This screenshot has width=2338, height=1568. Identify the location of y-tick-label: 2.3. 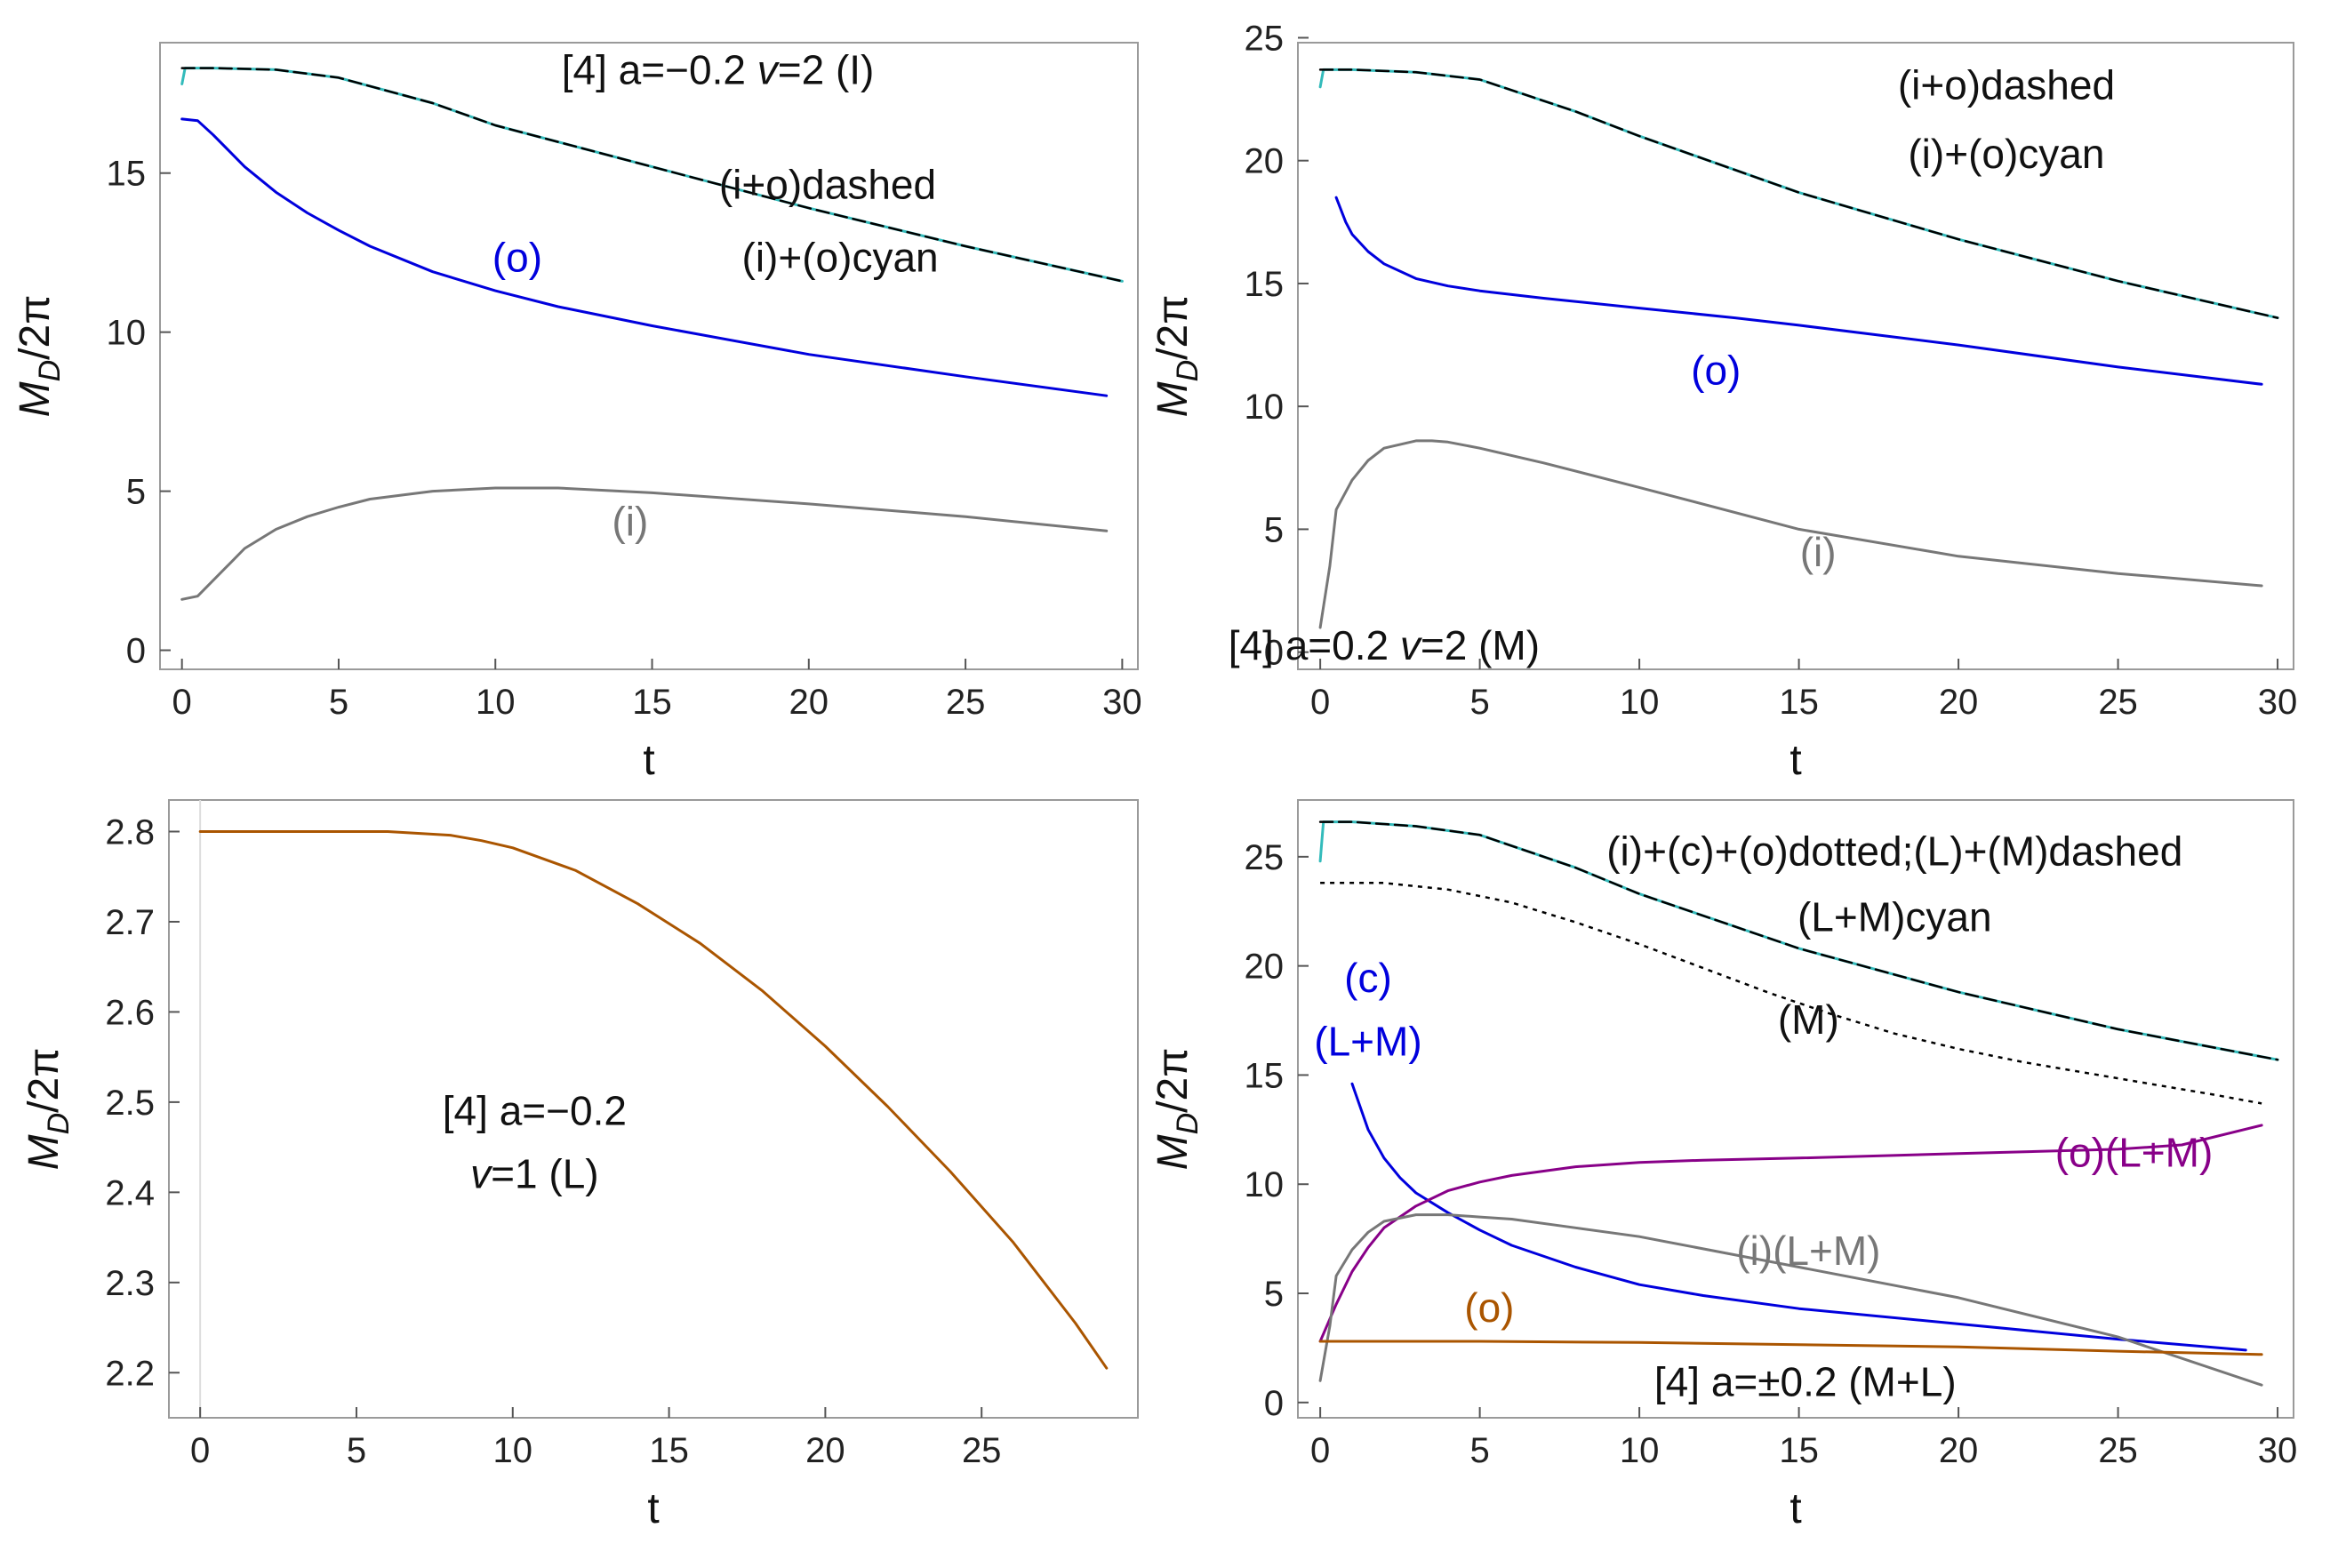
(130, 1283).